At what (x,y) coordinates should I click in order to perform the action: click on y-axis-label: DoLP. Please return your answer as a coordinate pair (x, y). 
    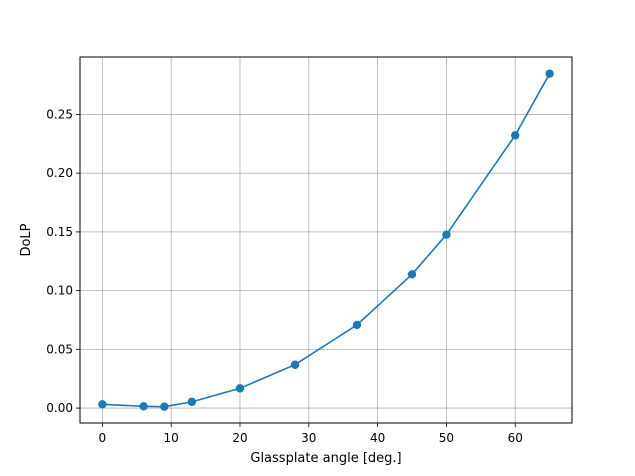
    Looking at the image, I should click on (26, 239).